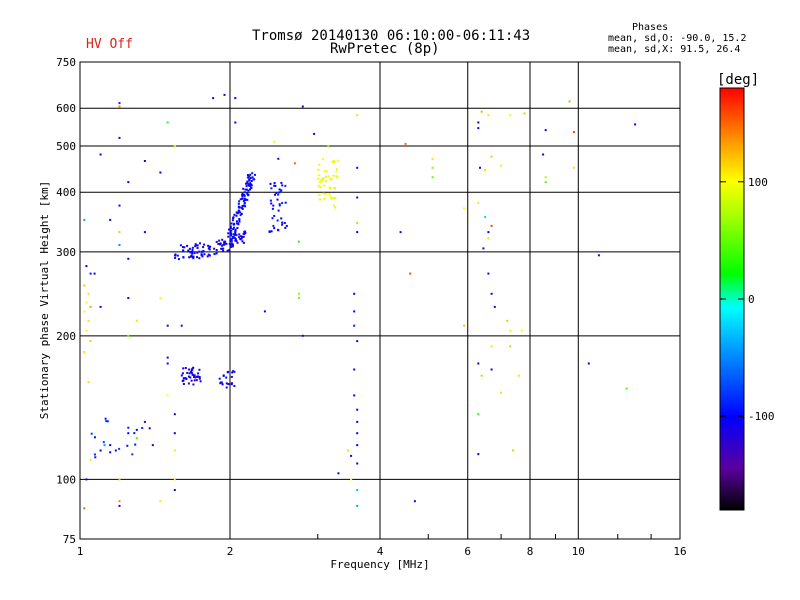 The height and width of the screenshot is (600, 800). I want to click on x-tick-label: 1, so click(80, 551).